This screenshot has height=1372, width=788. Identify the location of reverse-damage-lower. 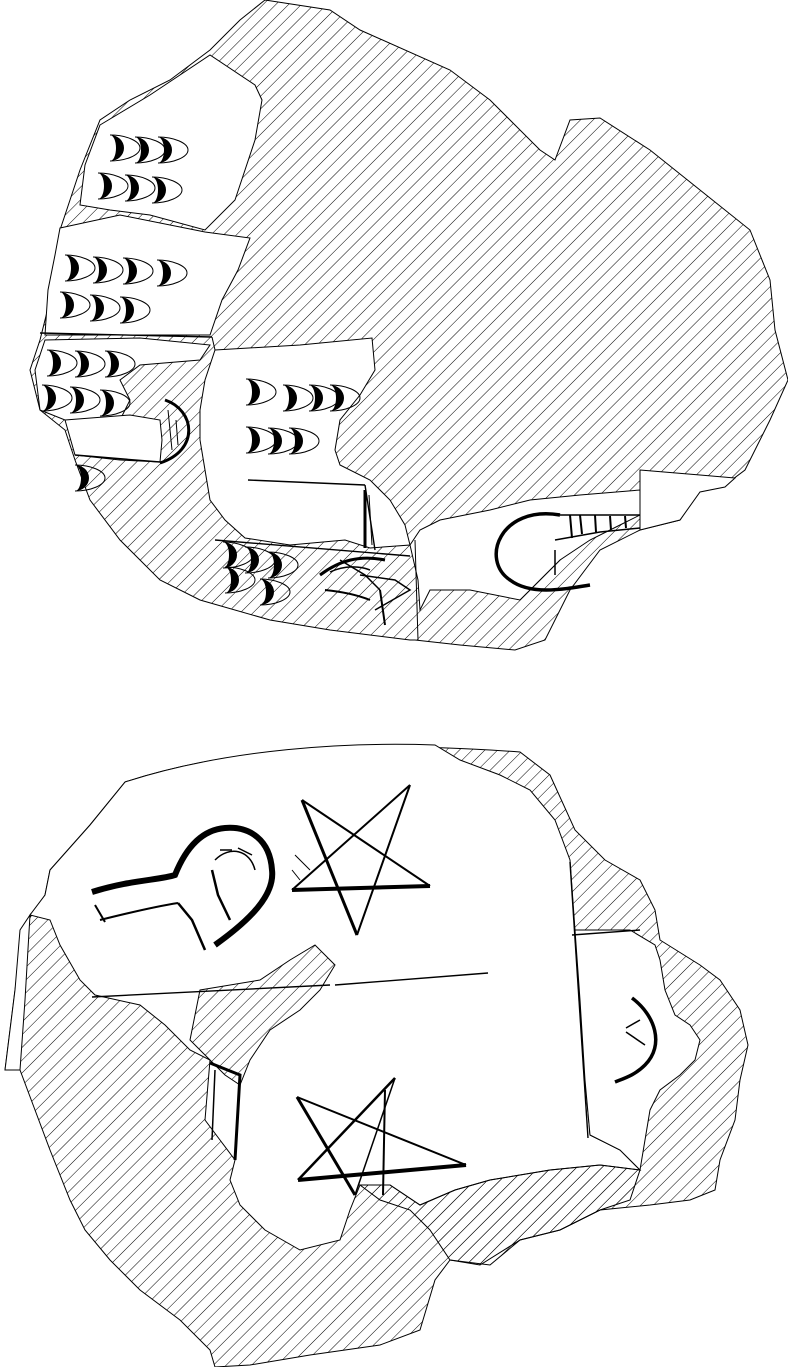
(499, 1215).